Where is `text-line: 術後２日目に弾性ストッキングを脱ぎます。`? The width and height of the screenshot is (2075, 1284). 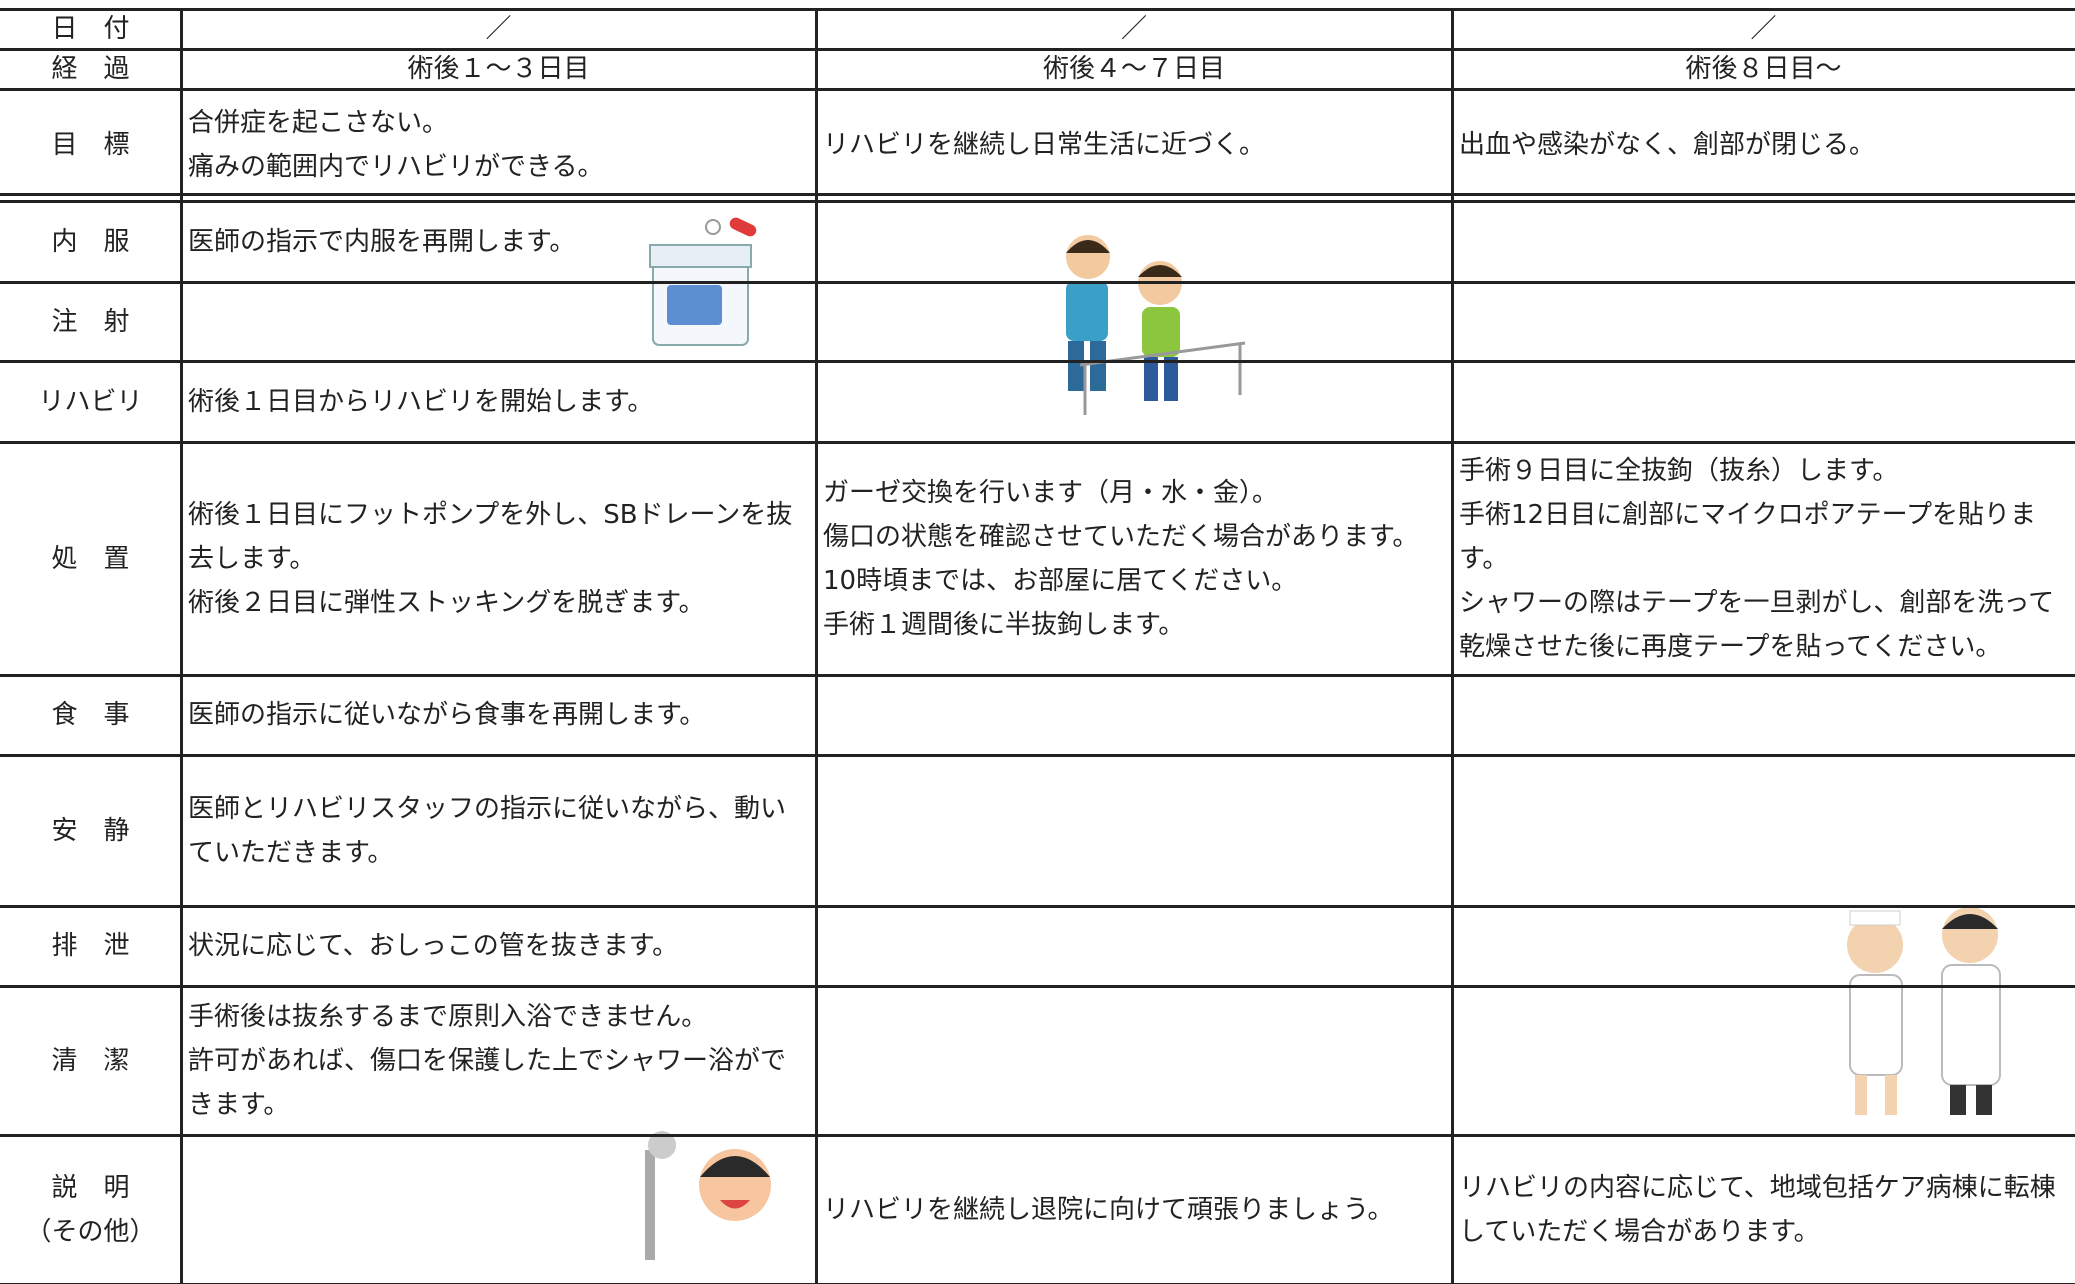 text-line: 術後２日目に弾性ストッキングを脱ぎます。 is located at coordinates (446, 602).